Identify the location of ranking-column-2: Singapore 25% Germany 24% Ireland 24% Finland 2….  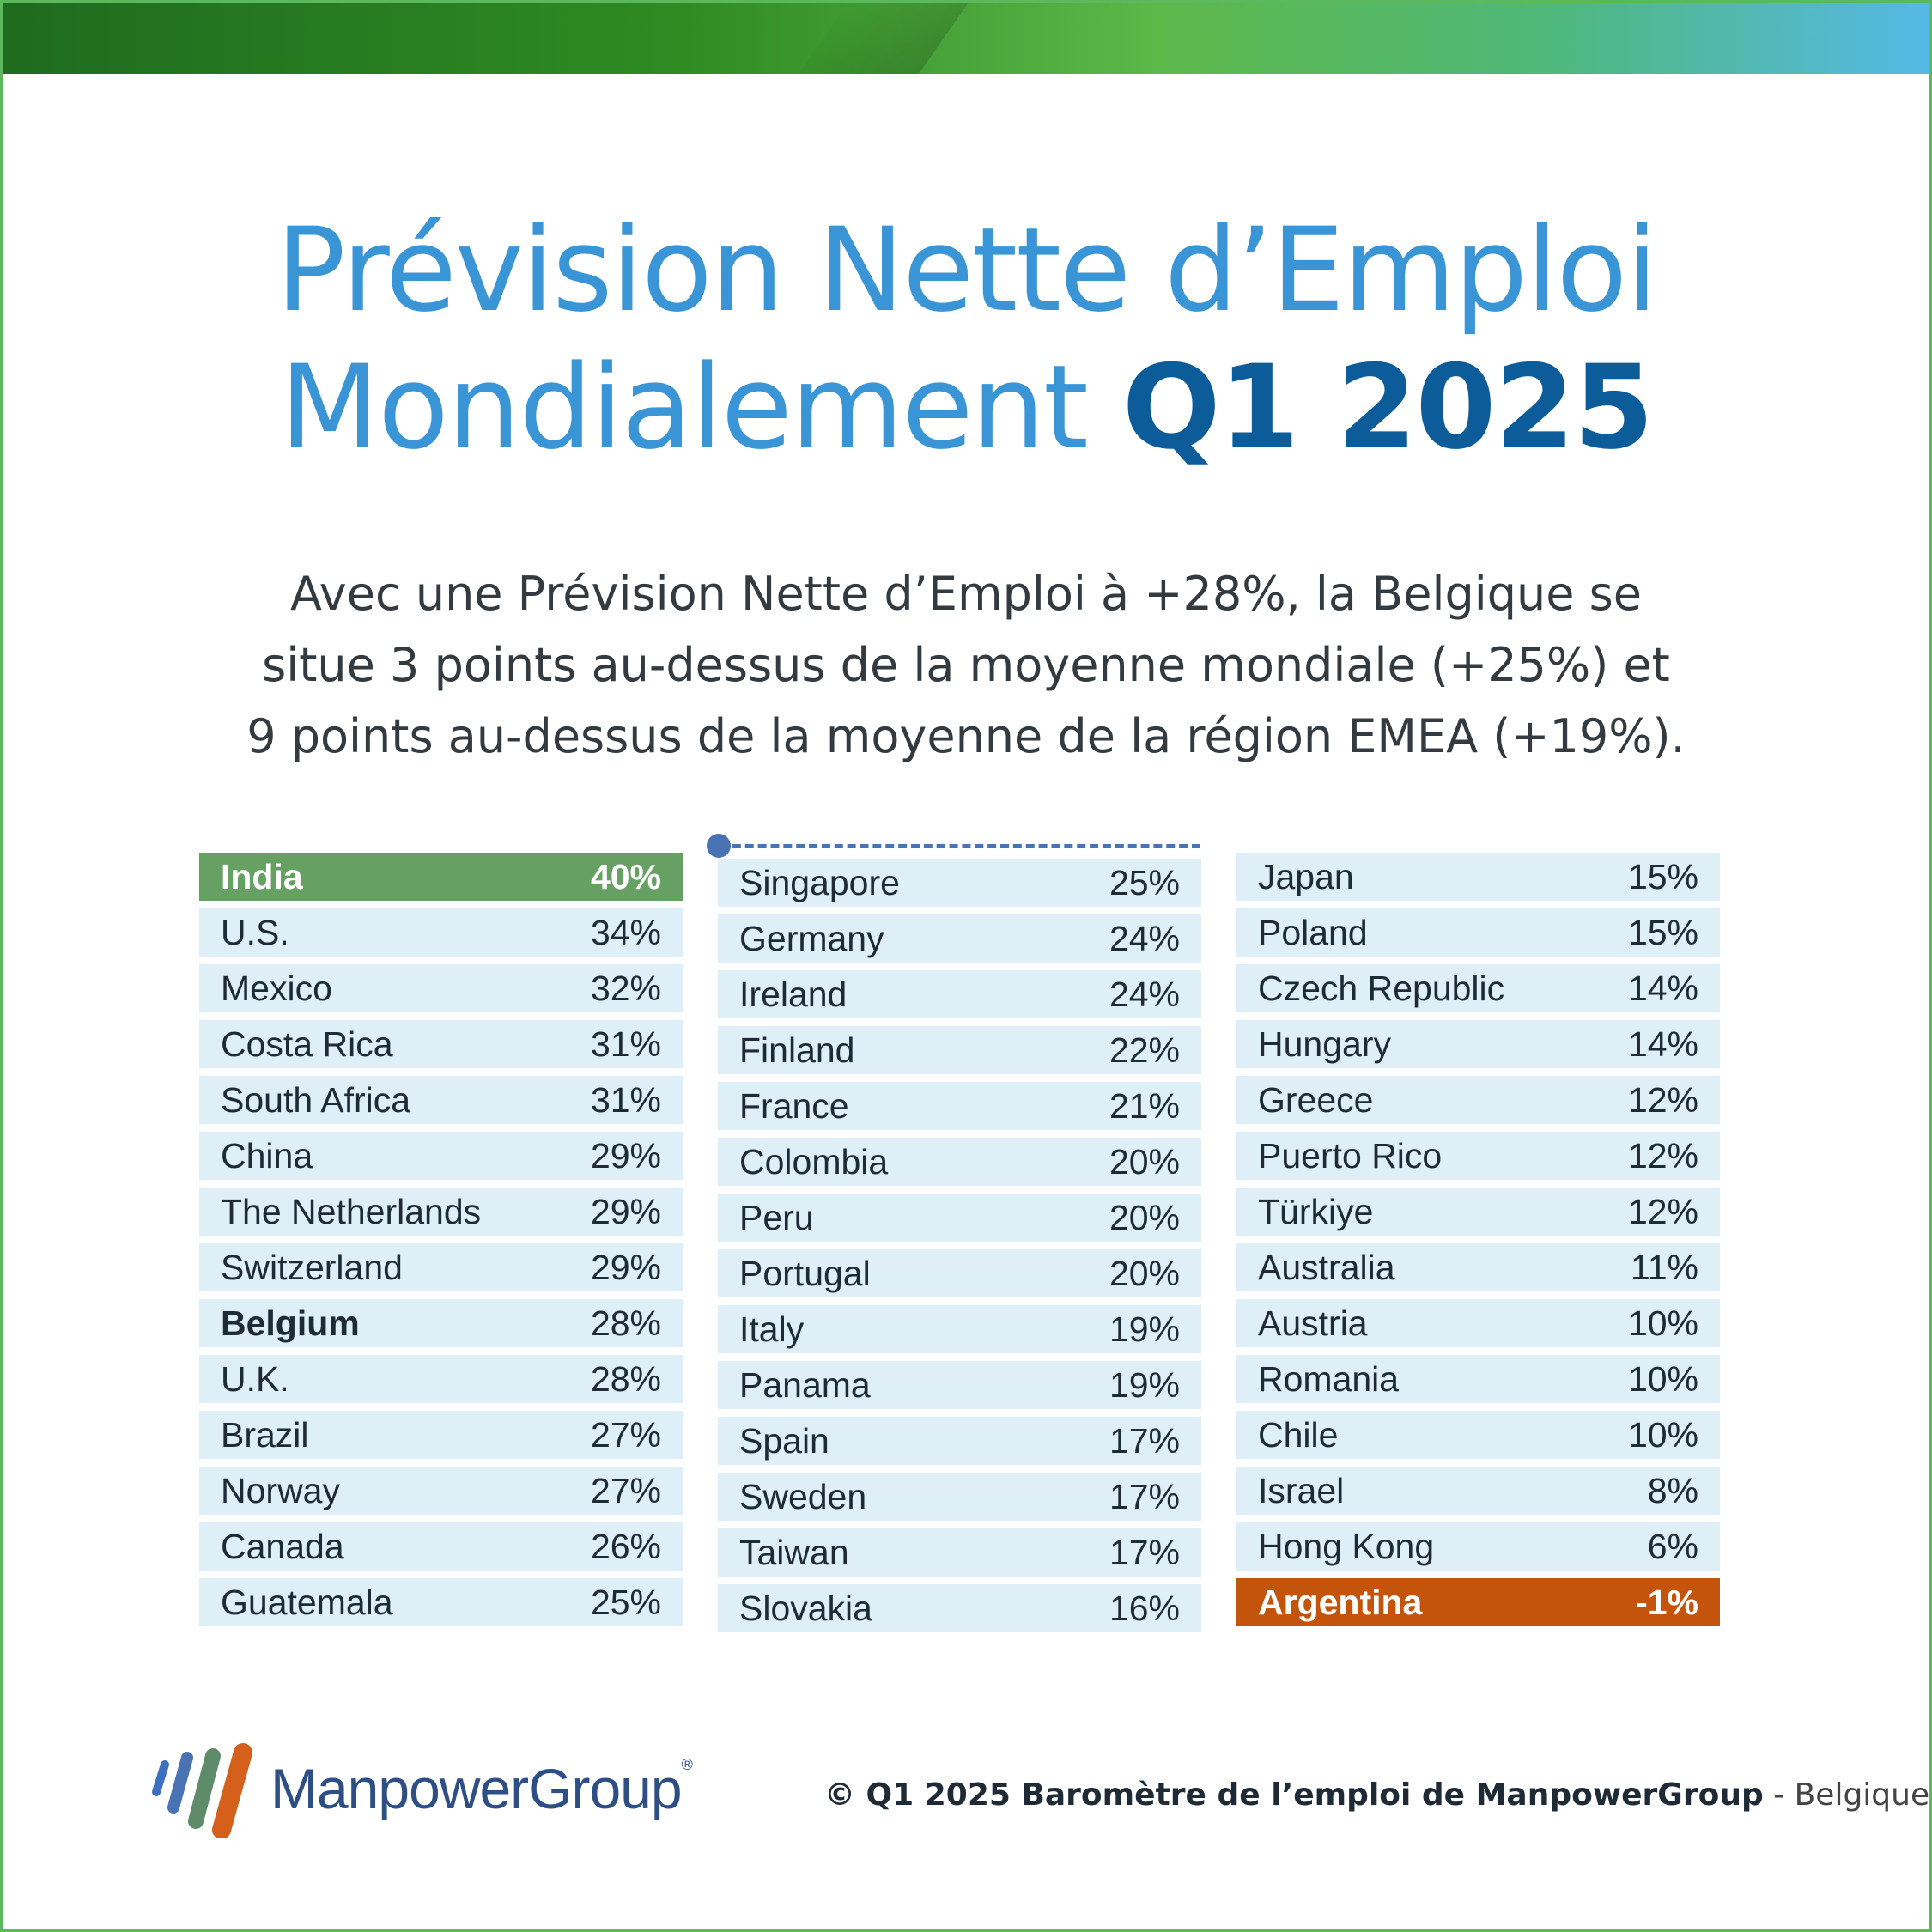
(959, 1250).